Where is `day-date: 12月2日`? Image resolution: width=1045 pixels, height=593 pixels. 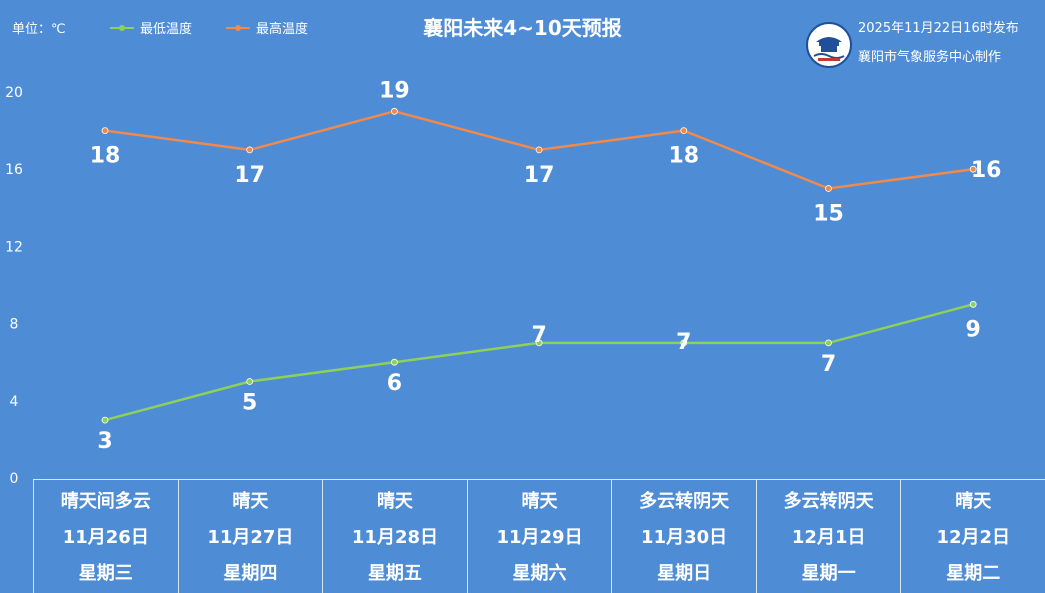
day-date: 12月2日 is located at coordinates (973, 537).